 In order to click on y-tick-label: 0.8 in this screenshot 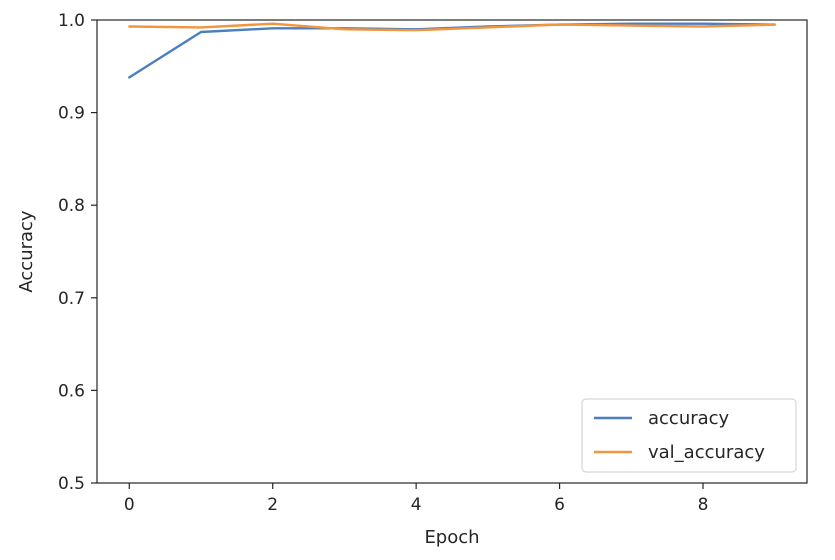, I will do `click(71, 206)`.